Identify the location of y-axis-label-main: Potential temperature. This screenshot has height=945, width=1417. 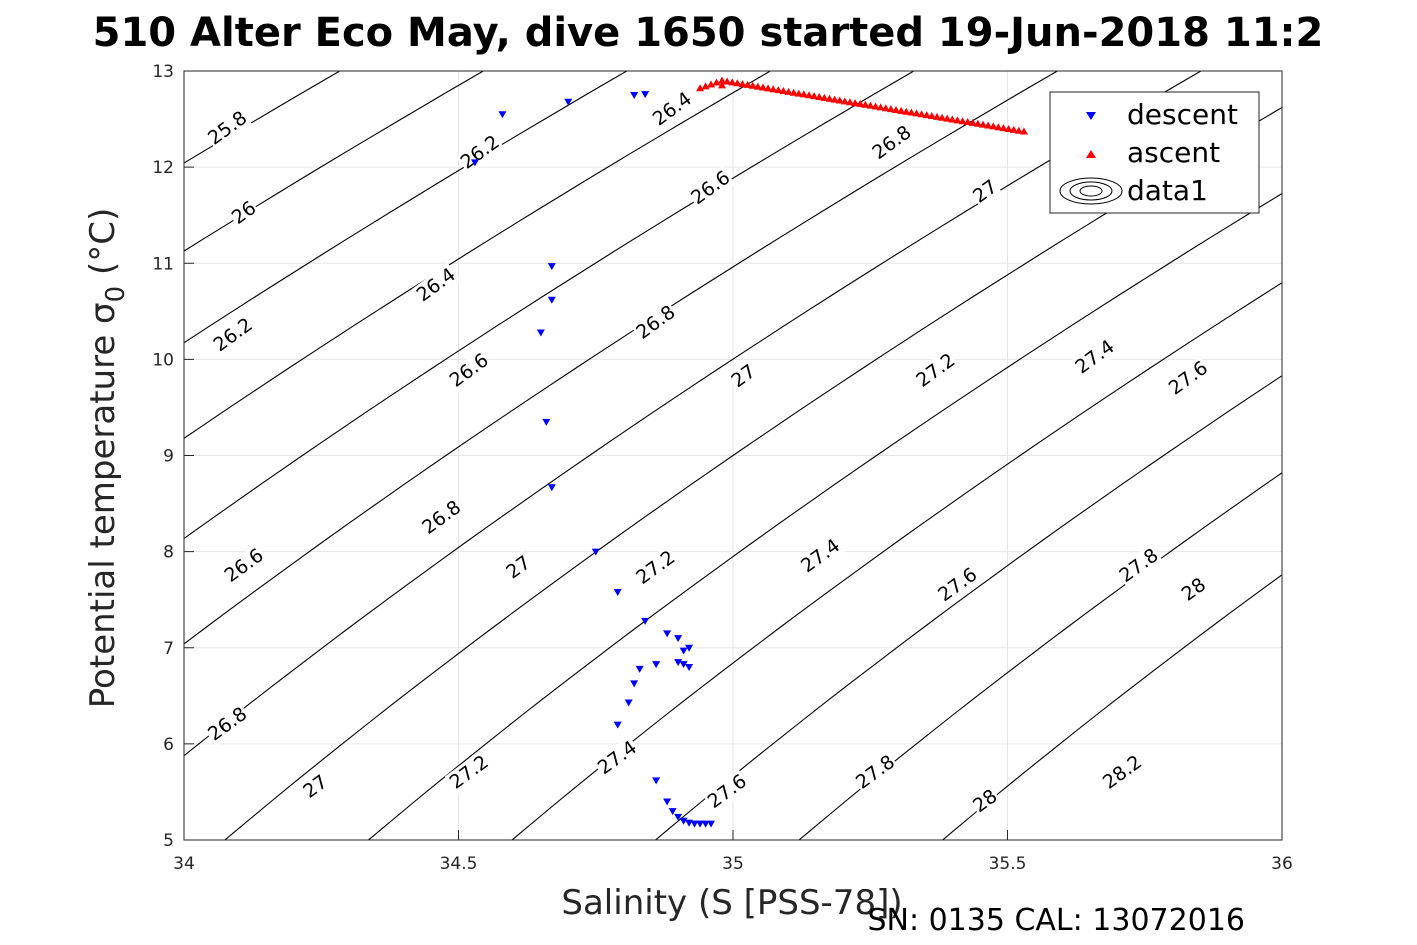
(103, 516).